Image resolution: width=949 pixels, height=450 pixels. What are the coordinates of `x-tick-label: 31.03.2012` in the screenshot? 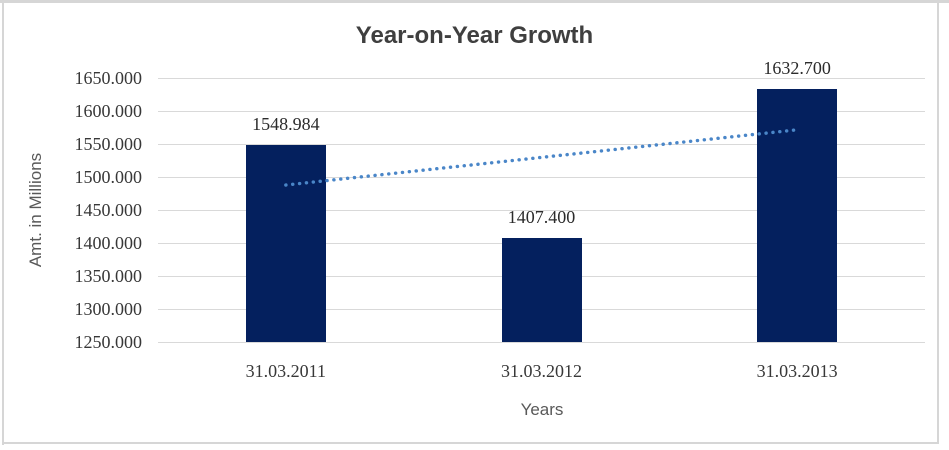 It's located at (541, 371).